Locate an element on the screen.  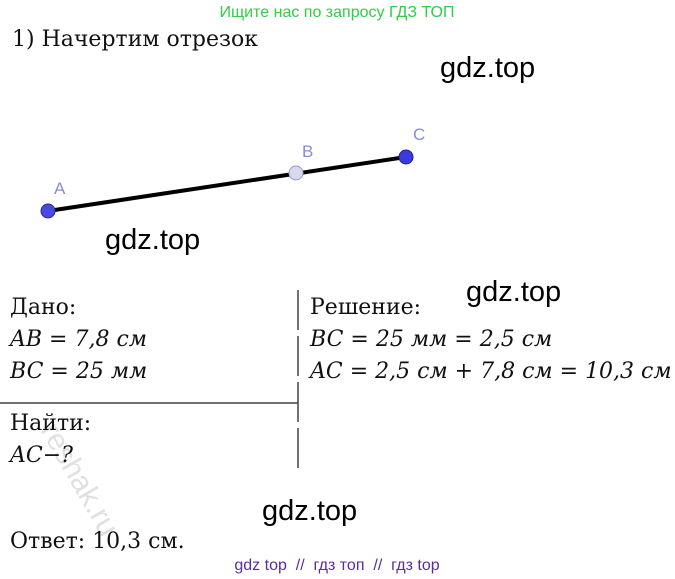
solution-line: AC = 2,5 см + 7,8 см = 10,3 см is located at coordinates (490, 371).